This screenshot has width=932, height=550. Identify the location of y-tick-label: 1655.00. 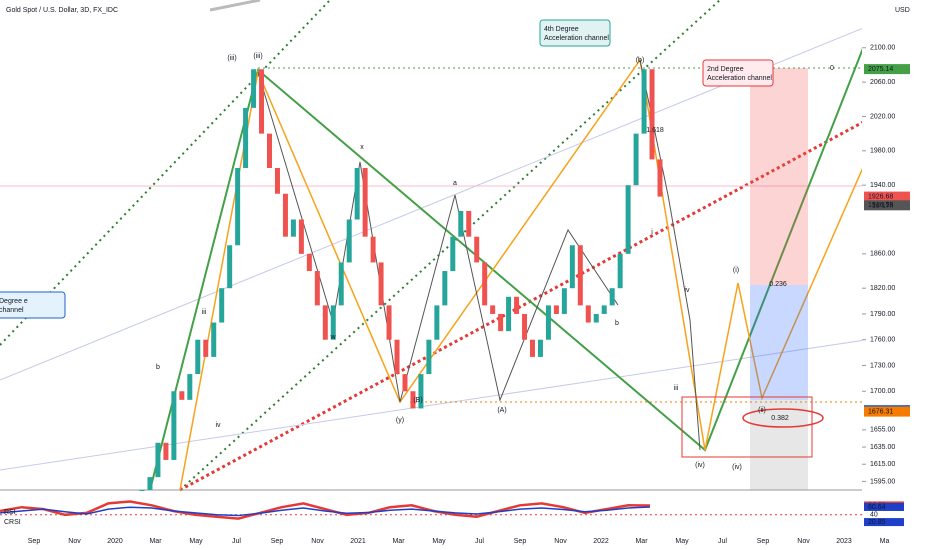
(882, 430).